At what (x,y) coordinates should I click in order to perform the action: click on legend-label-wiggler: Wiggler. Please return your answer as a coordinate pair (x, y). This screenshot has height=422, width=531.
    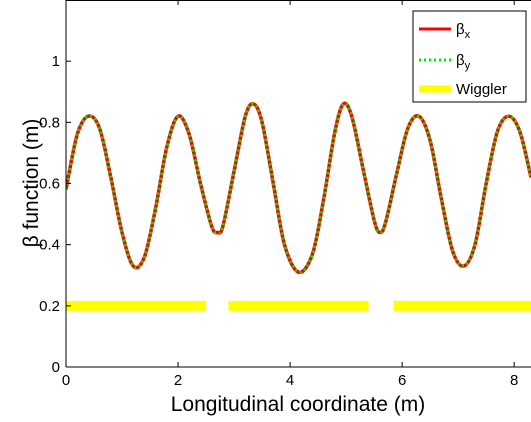
    Looking at the image, I should click on (481, 89).